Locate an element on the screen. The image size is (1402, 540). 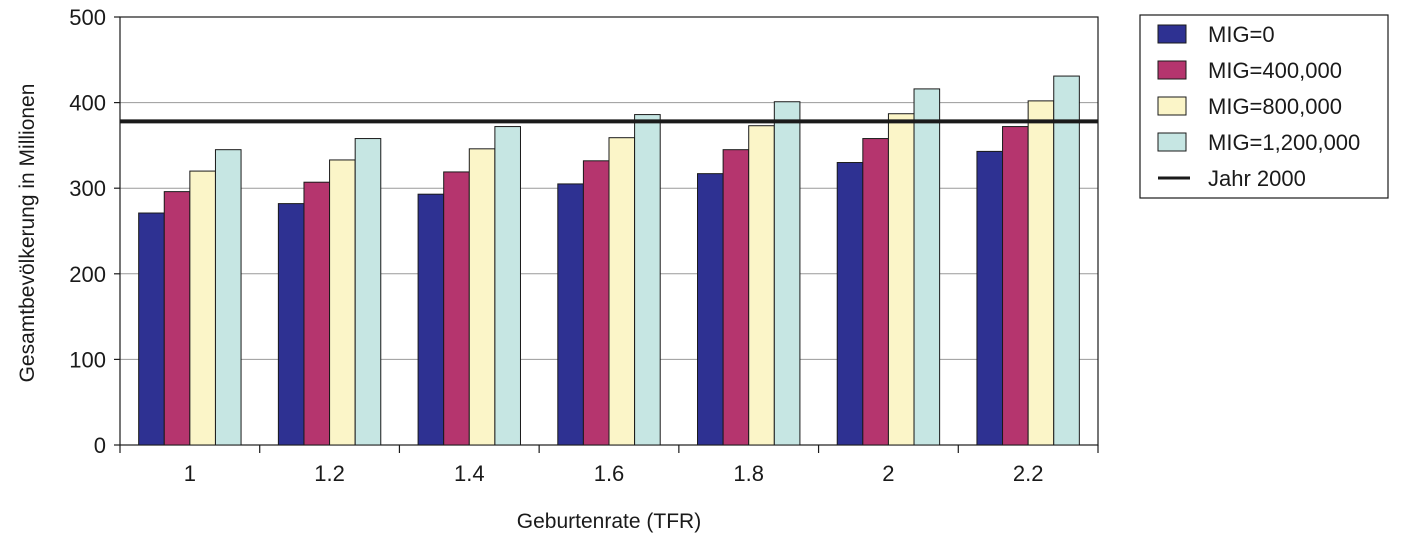
x-tick-label: 1.6 is located at coordinates (609, 473).